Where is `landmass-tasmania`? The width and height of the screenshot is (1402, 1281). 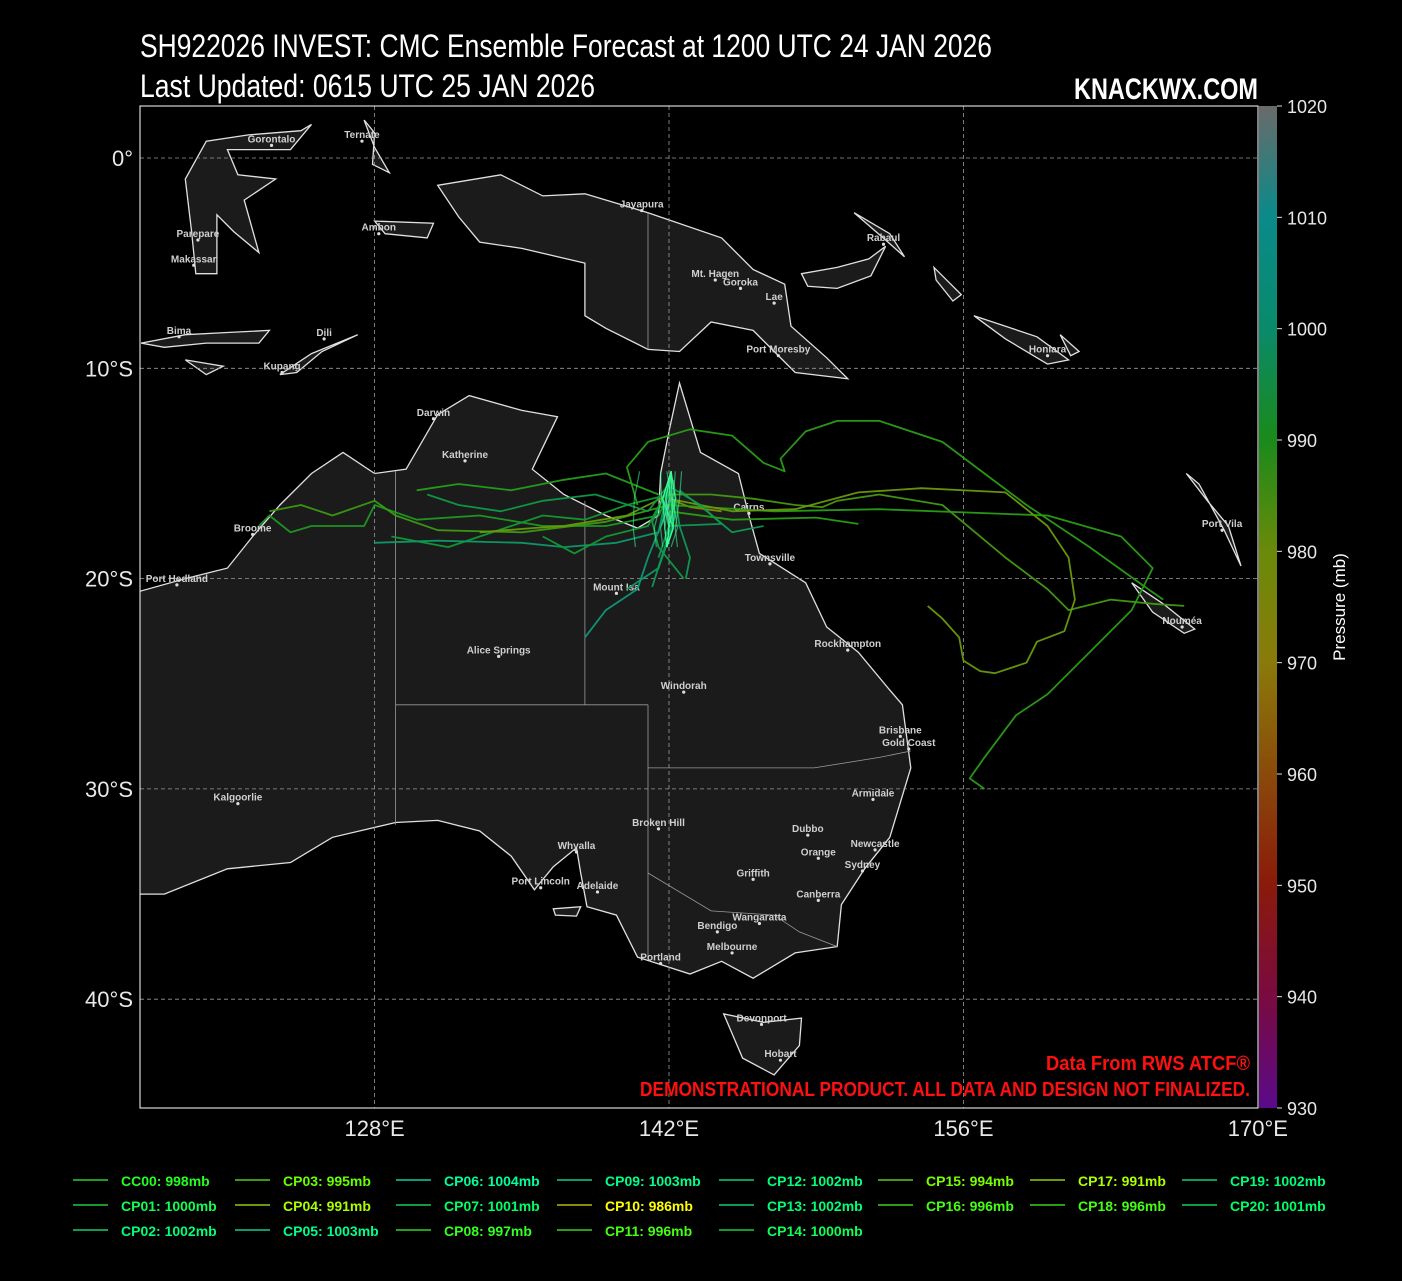
landmass-tasmania is located at coordinates (762, 1044).